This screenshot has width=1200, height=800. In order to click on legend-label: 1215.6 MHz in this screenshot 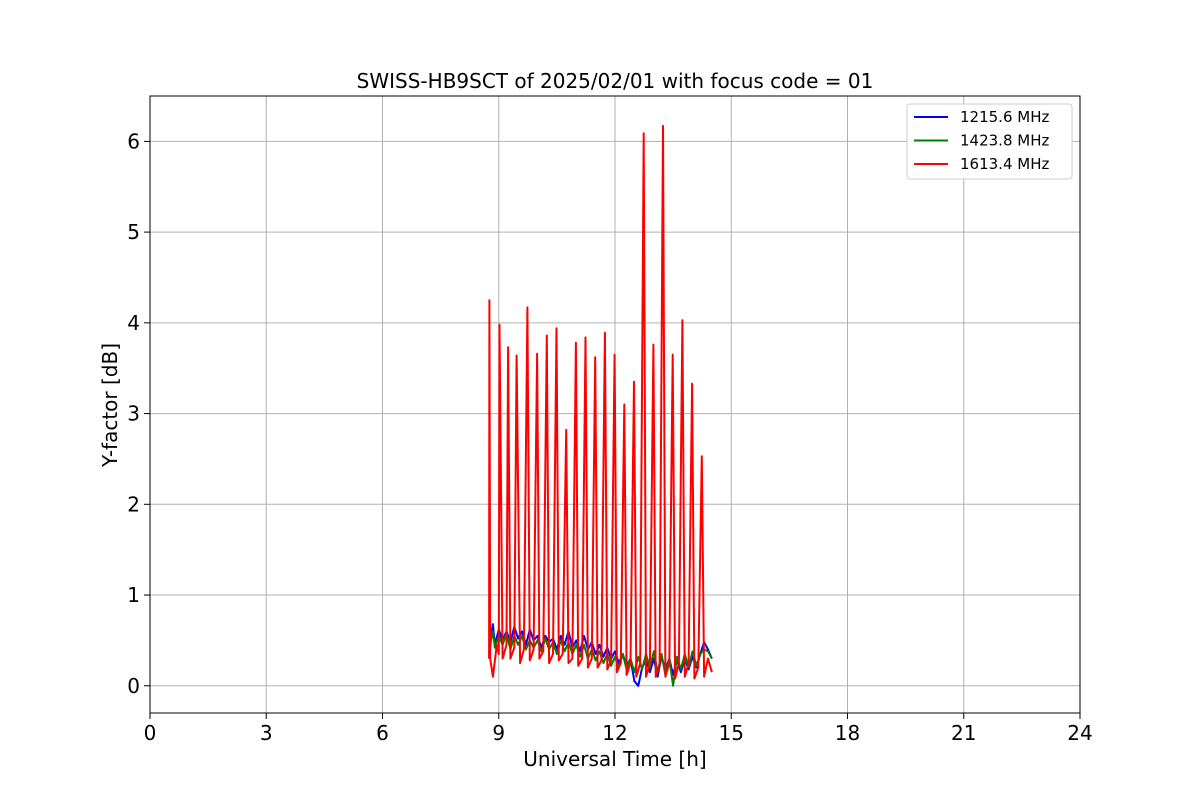, I will do `click(1004, 117)`.